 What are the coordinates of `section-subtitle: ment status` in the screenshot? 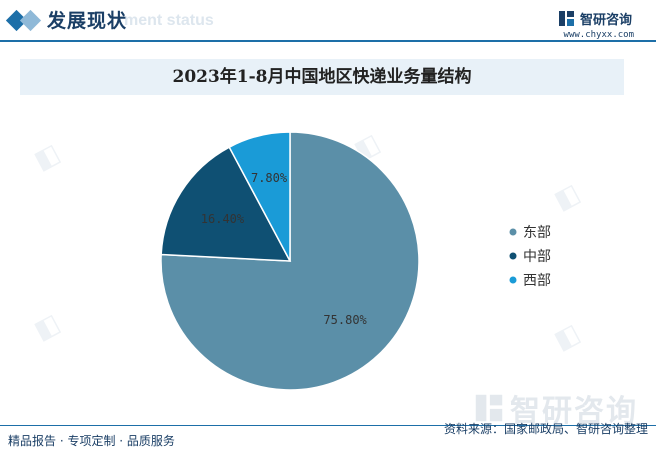 It's located at (169, 20).